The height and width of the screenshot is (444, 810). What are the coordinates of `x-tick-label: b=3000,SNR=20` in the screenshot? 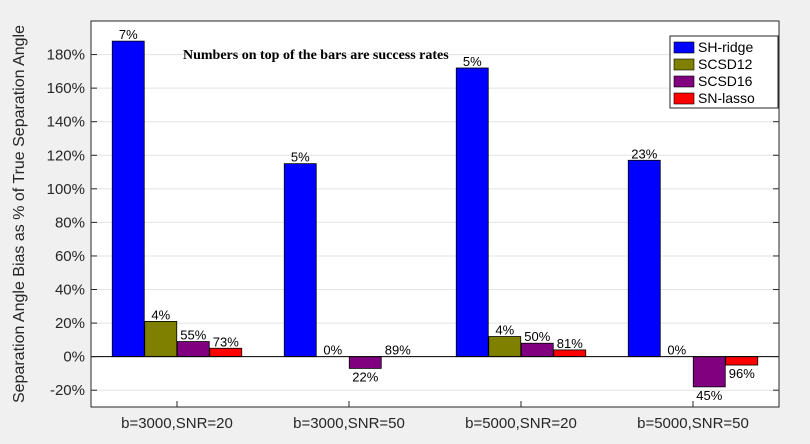 It's located at (177, 423).